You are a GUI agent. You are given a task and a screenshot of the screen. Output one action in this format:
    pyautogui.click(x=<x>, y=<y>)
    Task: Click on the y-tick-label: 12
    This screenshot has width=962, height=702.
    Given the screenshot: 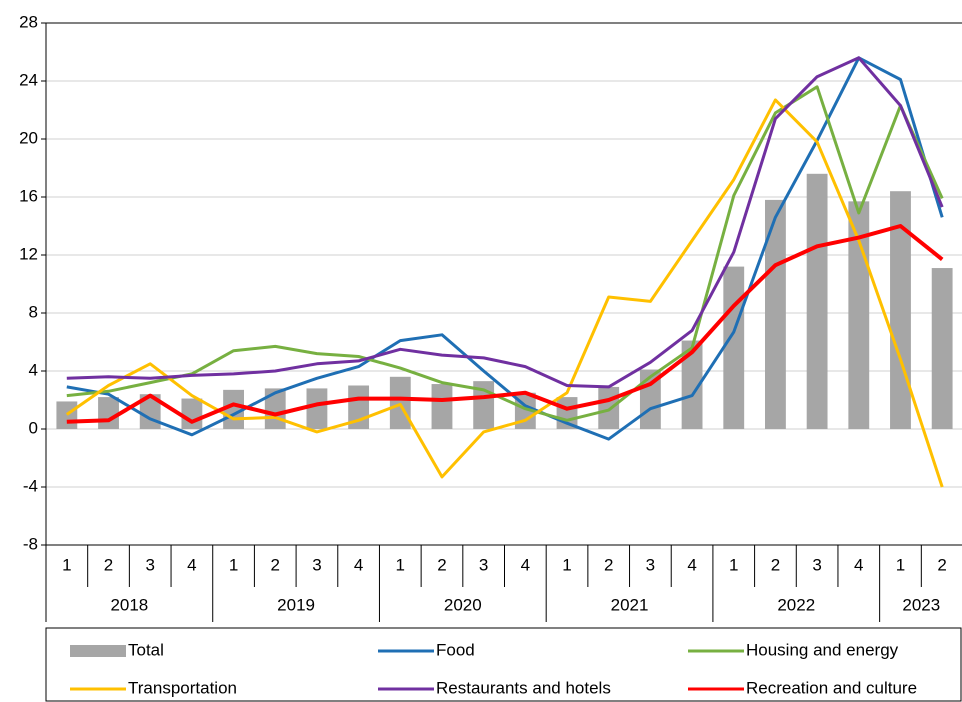 What is the action you would take?
    pyautogui.click(x=28, y=253)
    